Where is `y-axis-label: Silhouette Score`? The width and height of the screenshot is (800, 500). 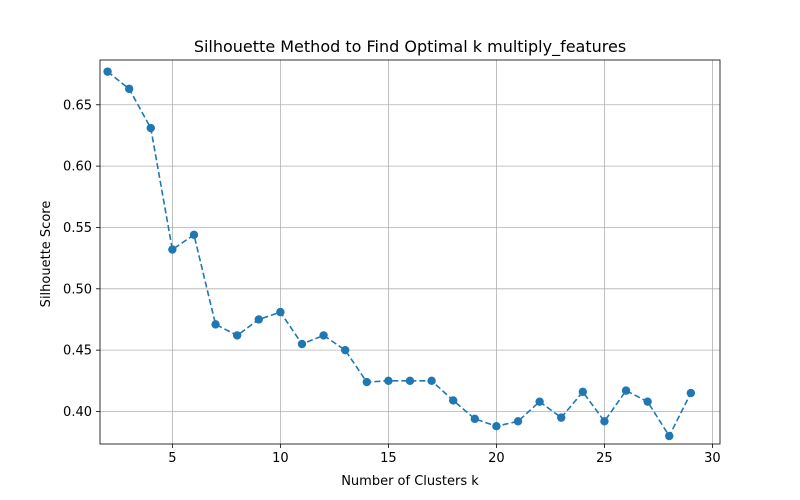
y-axis-label: Silhouette Score is located at coordinates (46, 254).